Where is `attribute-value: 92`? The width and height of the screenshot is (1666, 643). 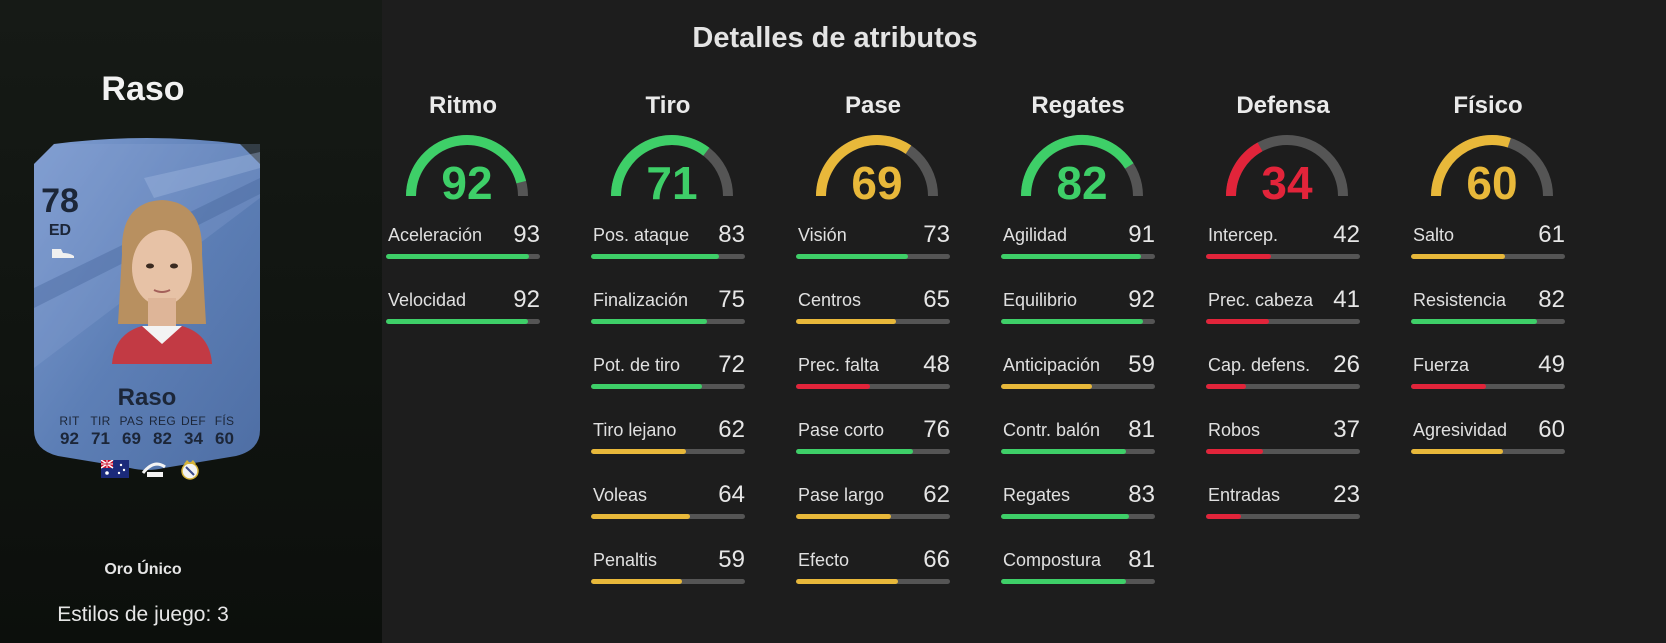 attribute-value: 92 is located at coordinates (1141, 299).